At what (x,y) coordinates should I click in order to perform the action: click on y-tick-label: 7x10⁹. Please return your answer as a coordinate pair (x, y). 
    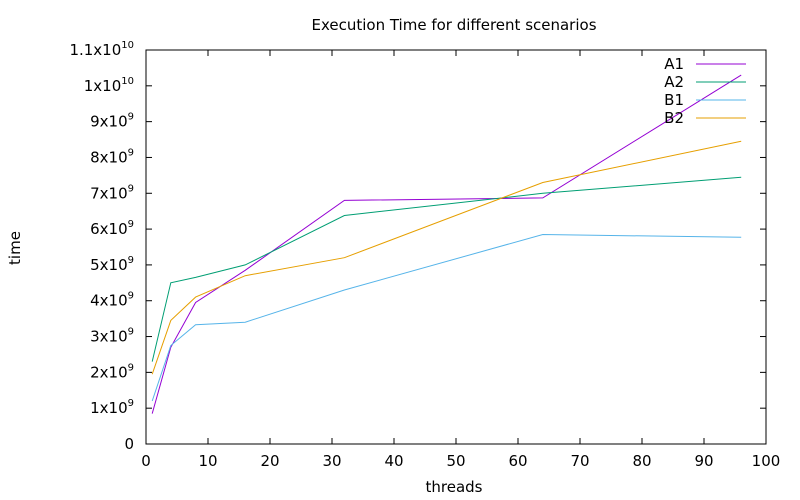
    Looking at the image, I should click on (112, 192).